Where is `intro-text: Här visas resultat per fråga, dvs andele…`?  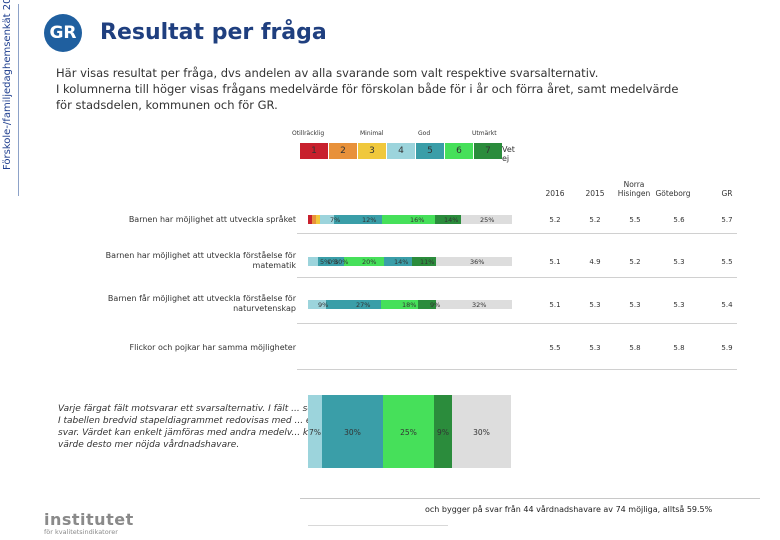
intro-text: Här visas resultat per fråga, dvs andele… is located at coordinates (396, 89).